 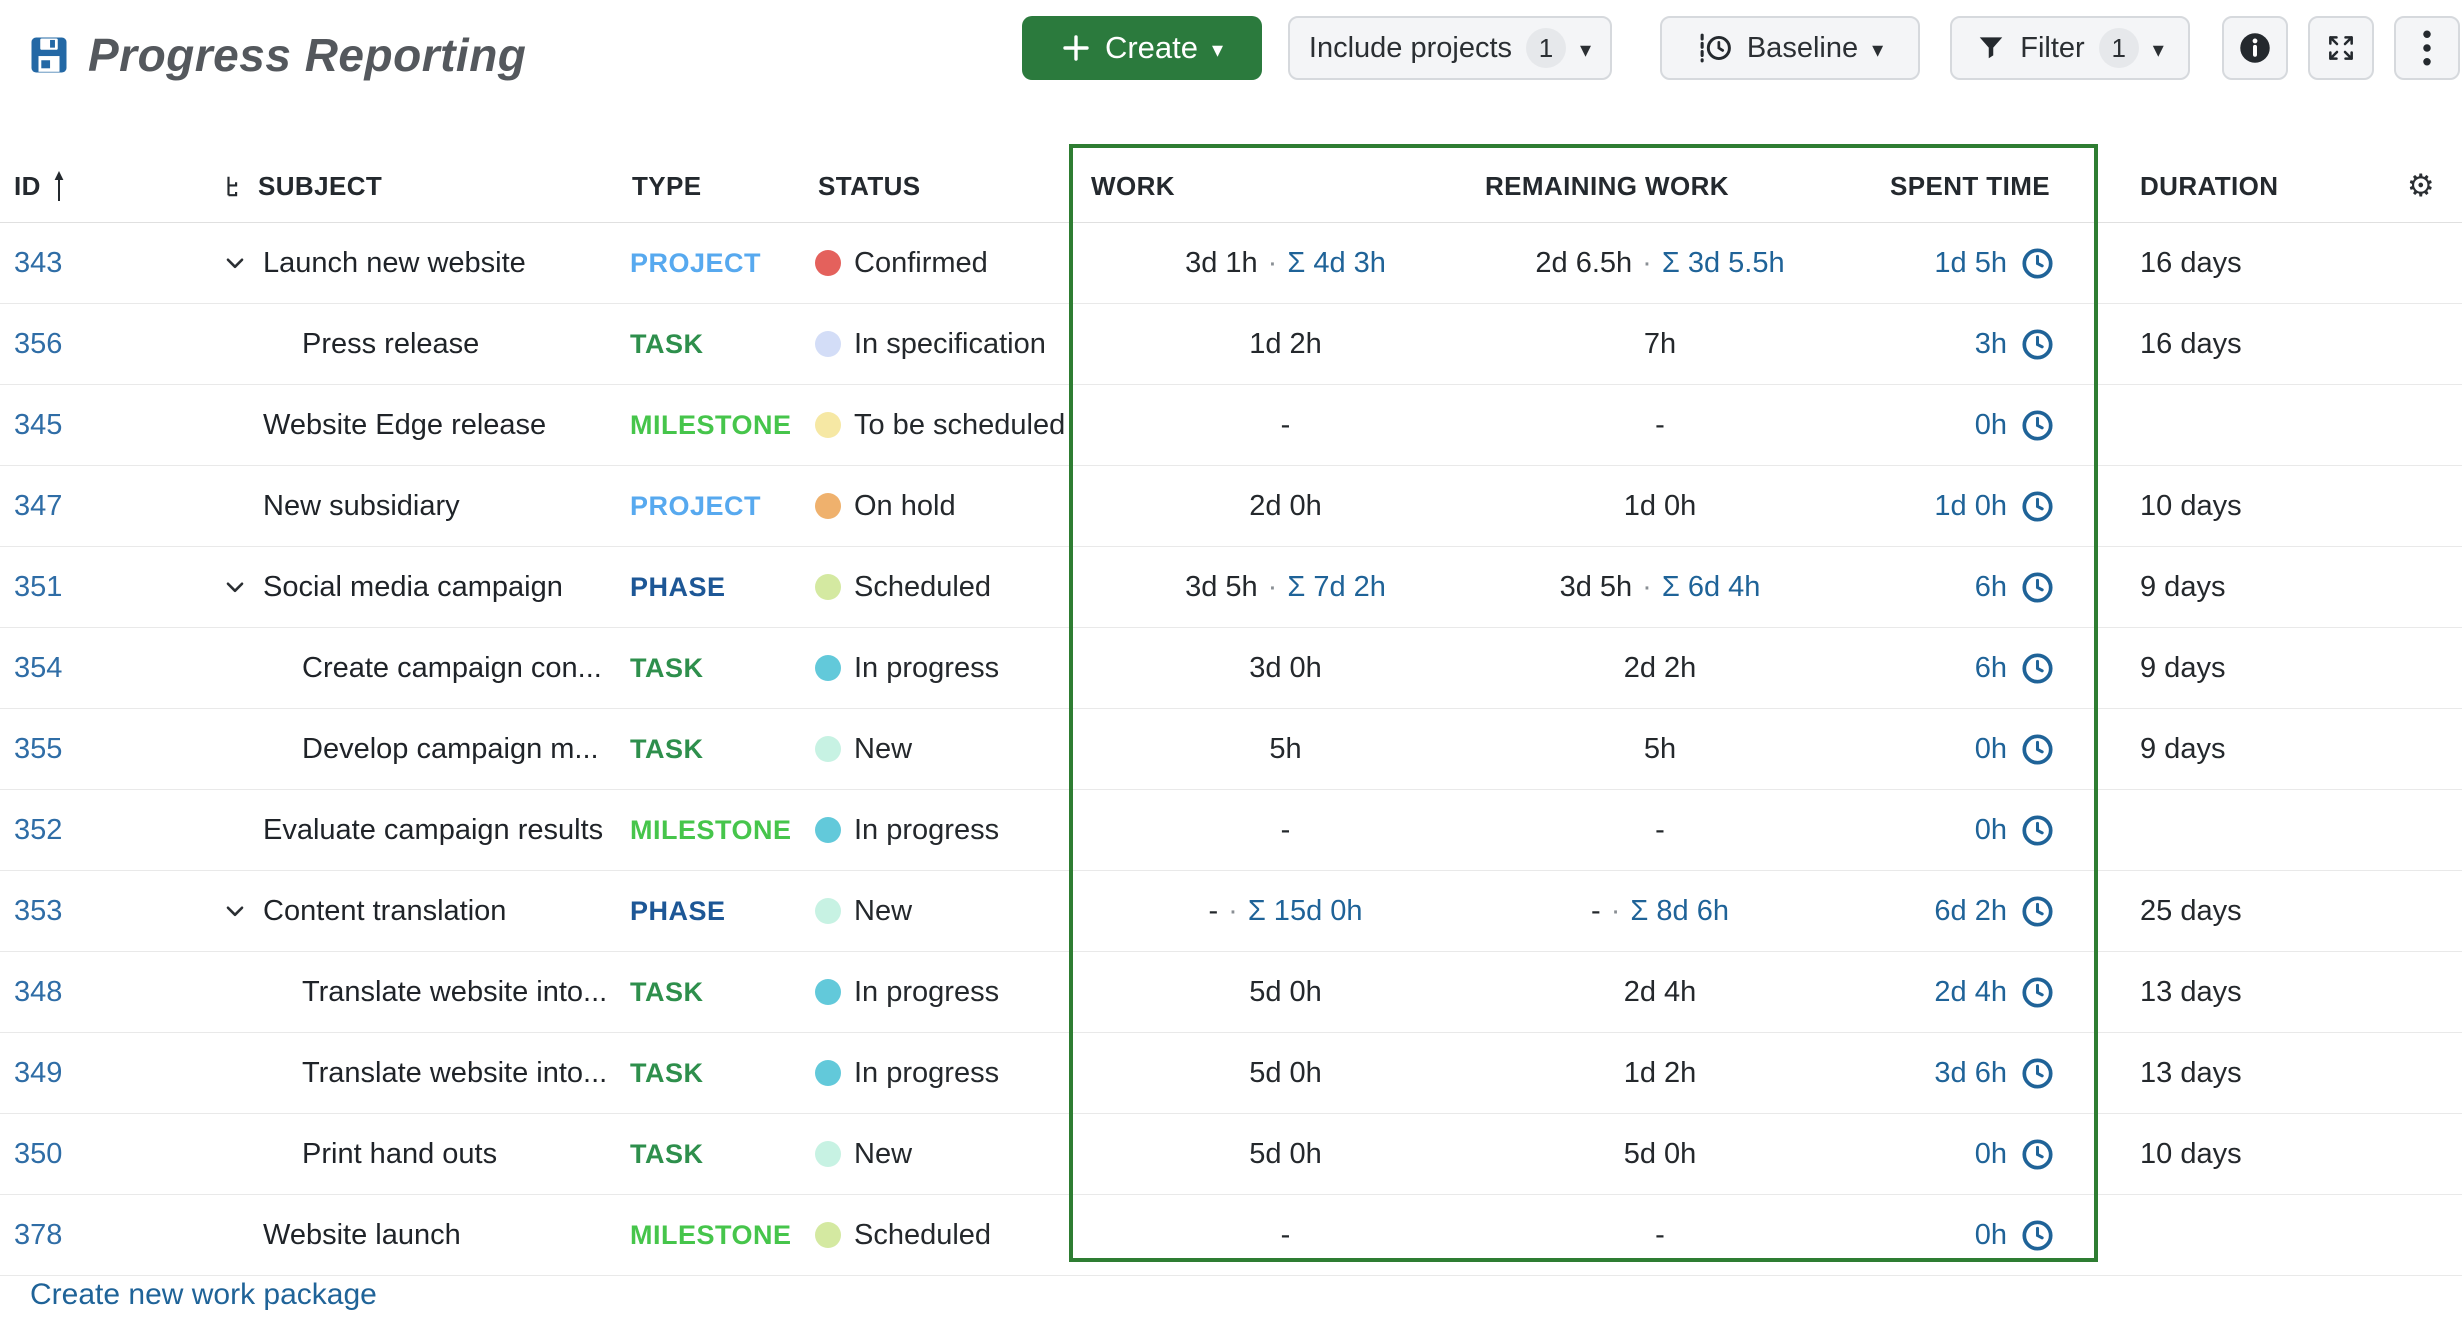 What do you see at coordinates (722, 186) in the screenshot?
I see `column-header-type: TYPE` at bounding box center [722, 186].